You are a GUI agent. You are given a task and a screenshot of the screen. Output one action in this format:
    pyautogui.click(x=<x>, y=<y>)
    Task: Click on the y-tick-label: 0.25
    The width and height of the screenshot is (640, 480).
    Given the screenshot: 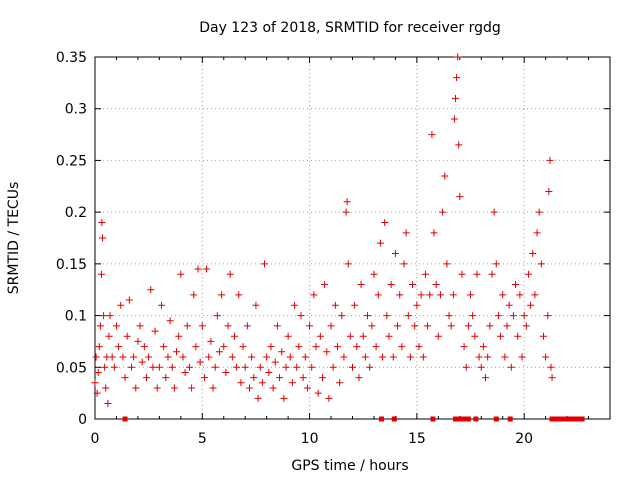 What is the action you would take?
    pyautogui.click(x=71, y=161)
    